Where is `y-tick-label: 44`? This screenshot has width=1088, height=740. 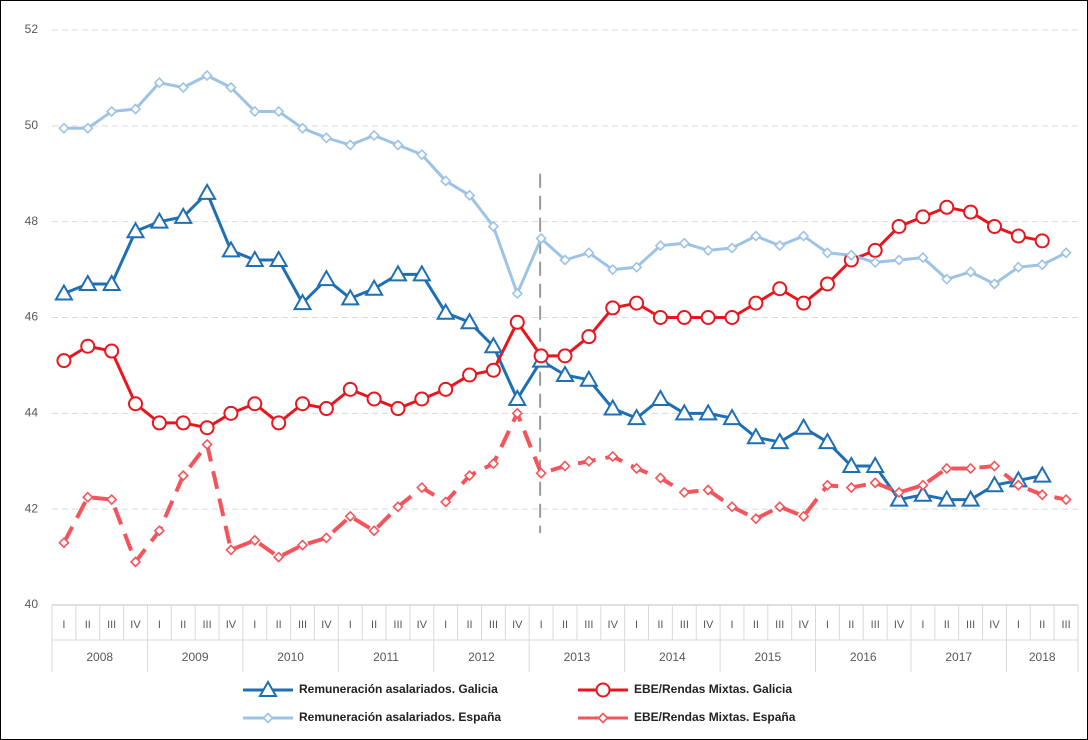
y-tick-label: 44 is located at coordinates (32, 413).